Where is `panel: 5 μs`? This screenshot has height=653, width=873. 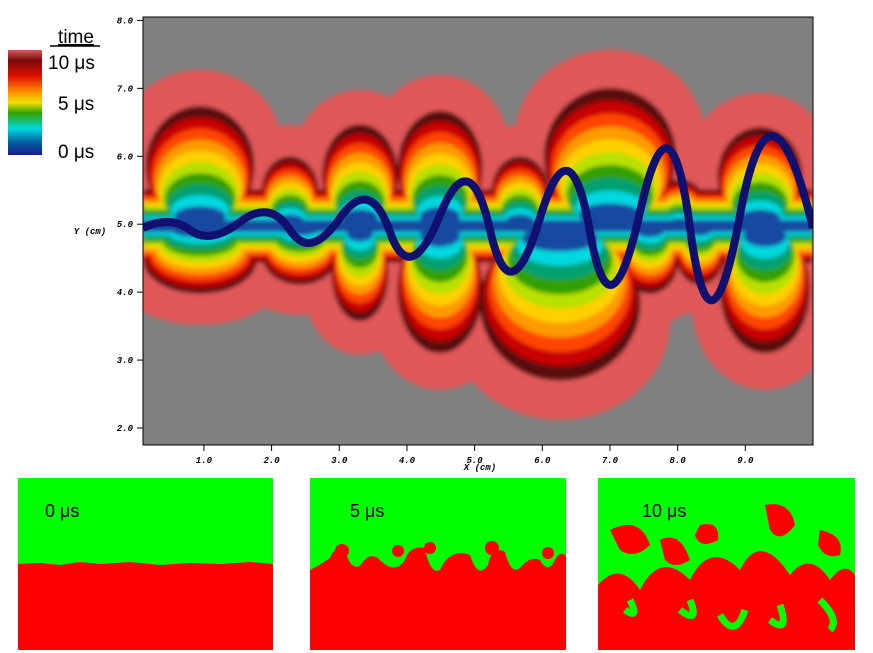
panel: 5 μs is located at coordinates (438, 564).